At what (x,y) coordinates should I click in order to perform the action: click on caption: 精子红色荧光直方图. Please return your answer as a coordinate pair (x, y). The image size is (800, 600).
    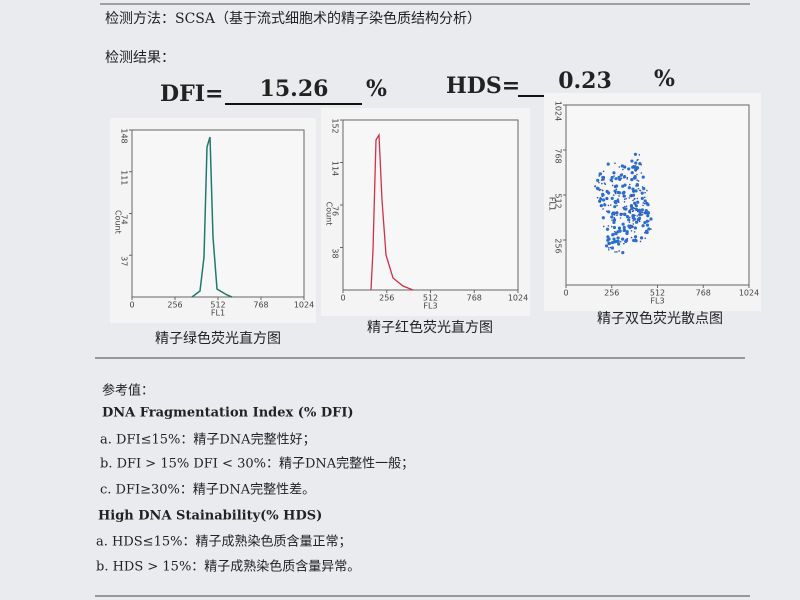
    Looking at the image, I should click on (430, 327).